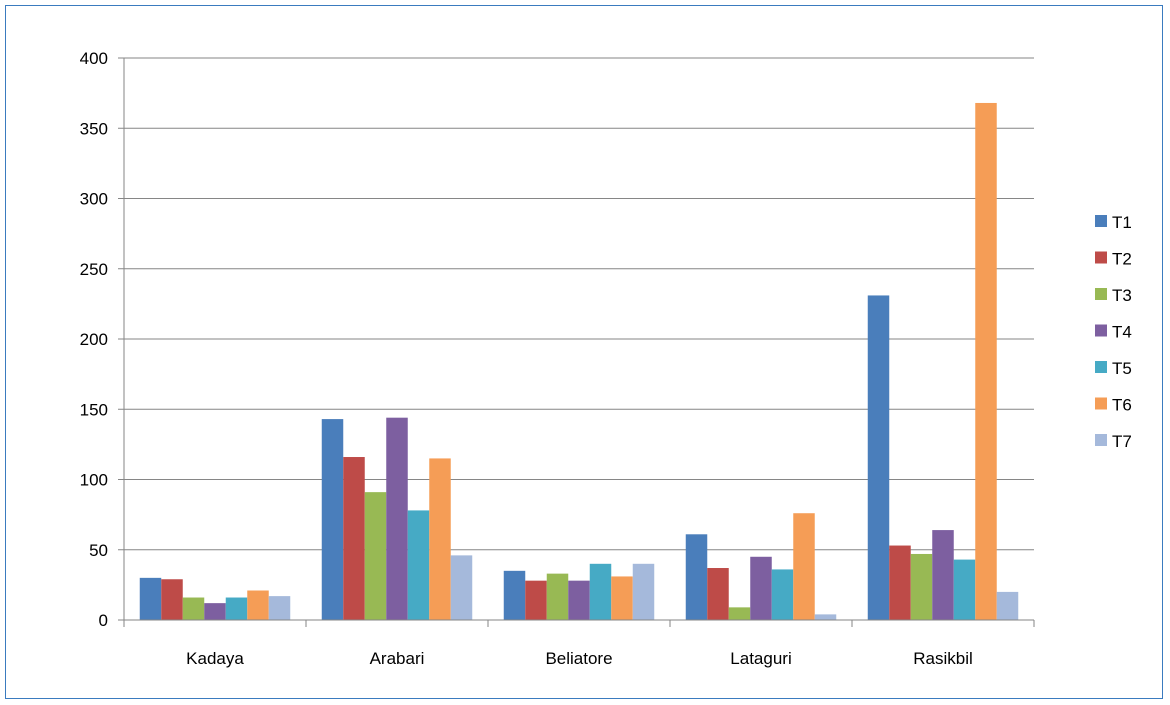 This screenshot has height=705, width=1170. I want to click on legend-label-t1: T1, so click(1122, 222).